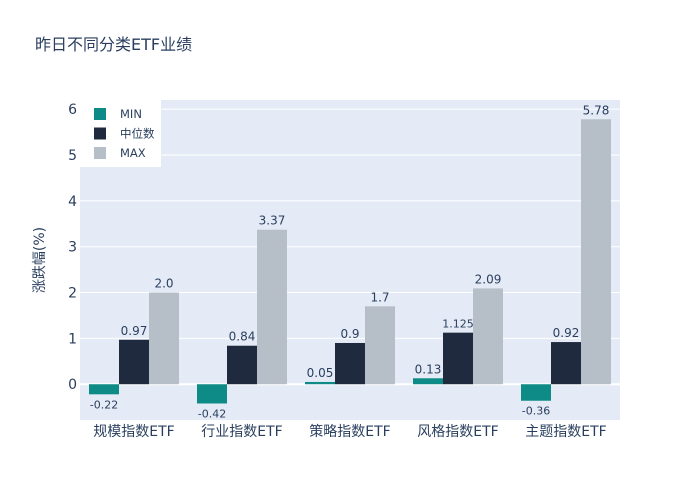 The width and height of the screenshot is (700, 504). I want to click on legend-background, so click(120, 133).